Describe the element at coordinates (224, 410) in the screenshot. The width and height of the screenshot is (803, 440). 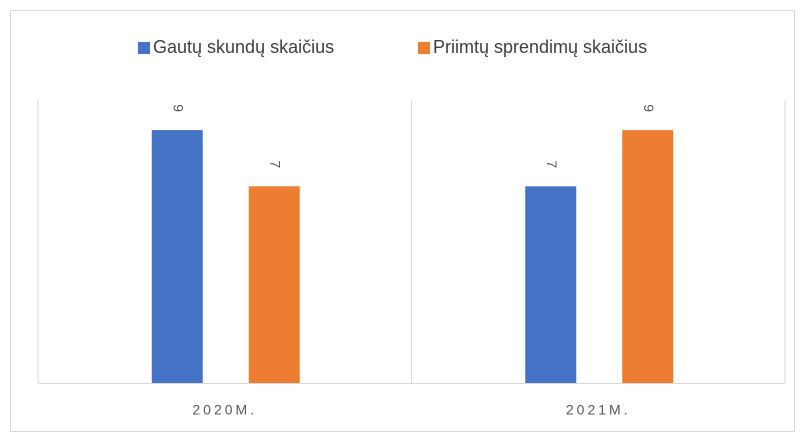
I see `x-tick-label: 2020M.` at that location.